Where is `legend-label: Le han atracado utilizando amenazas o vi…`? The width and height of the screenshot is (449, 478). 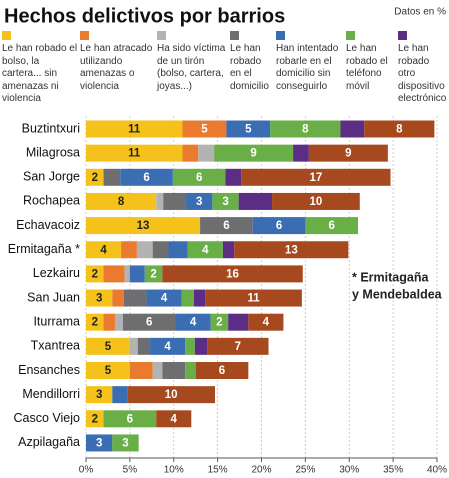 legend-label: Le han atracado utilizando amenazas o vi… is located at coordinates (116, 67).